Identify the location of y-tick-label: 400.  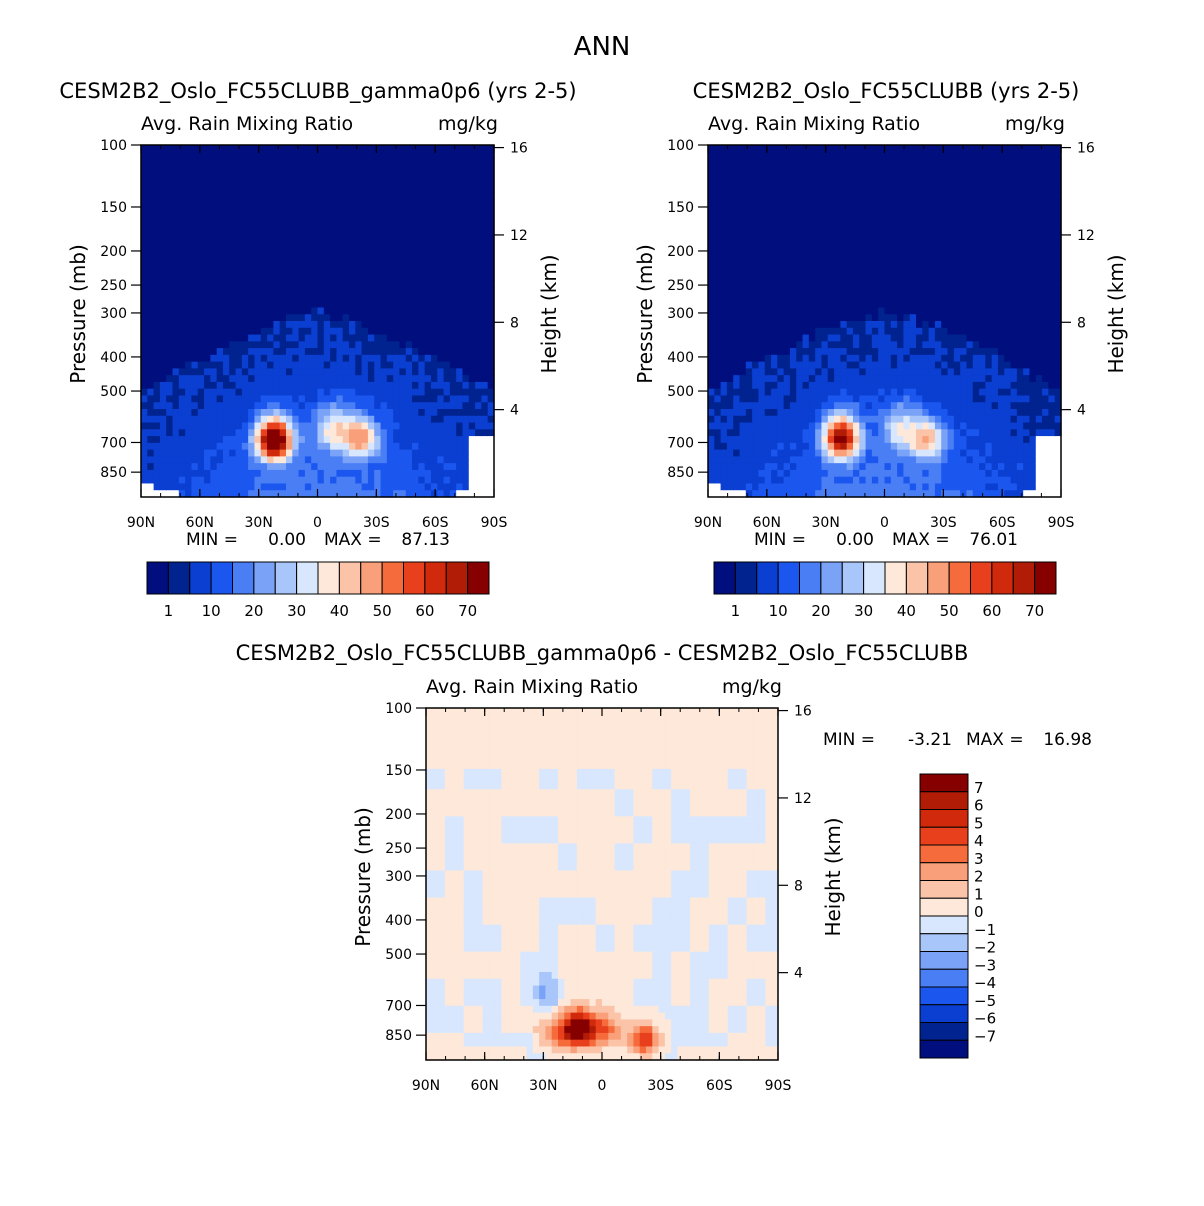
(680, 358).